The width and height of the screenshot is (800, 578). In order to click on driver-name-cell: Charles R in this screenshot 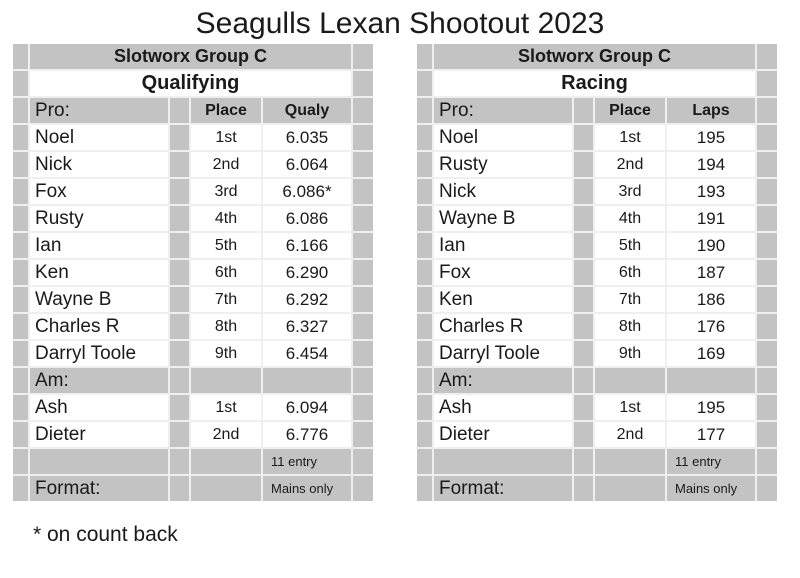, I will do `click(99, 326)`.